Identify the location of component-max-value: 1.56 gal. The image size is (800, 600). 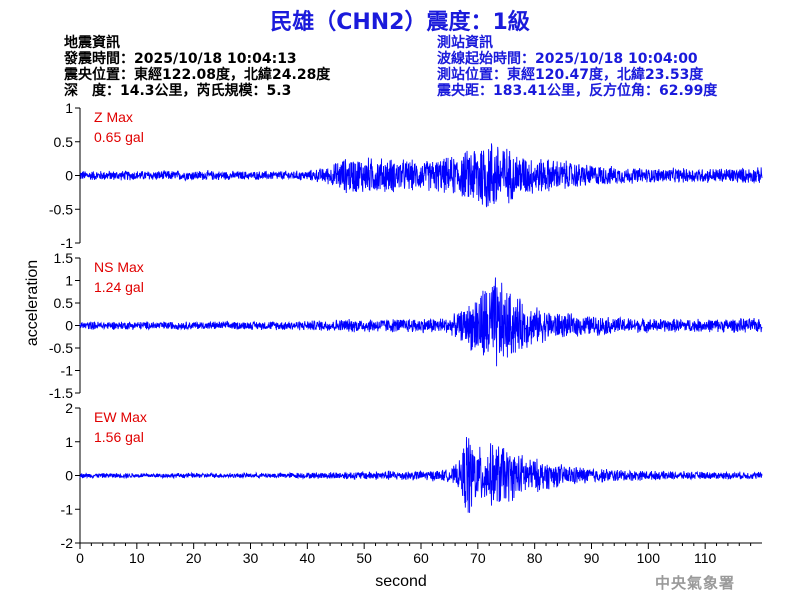
(119, 437).